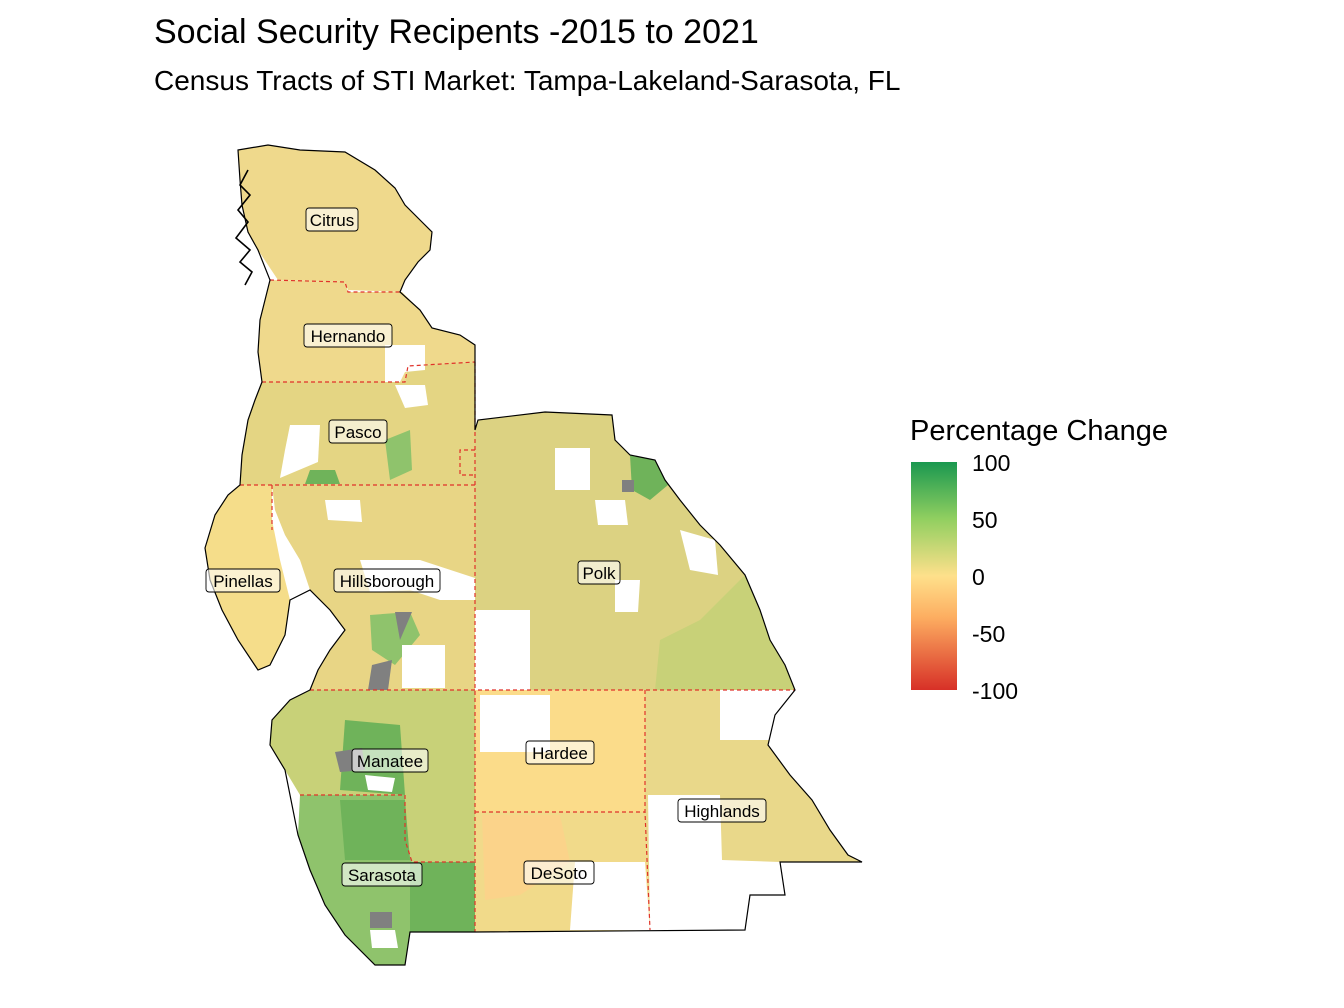  I want to click on label-pinellas: Pinellas, so click(243, 580).